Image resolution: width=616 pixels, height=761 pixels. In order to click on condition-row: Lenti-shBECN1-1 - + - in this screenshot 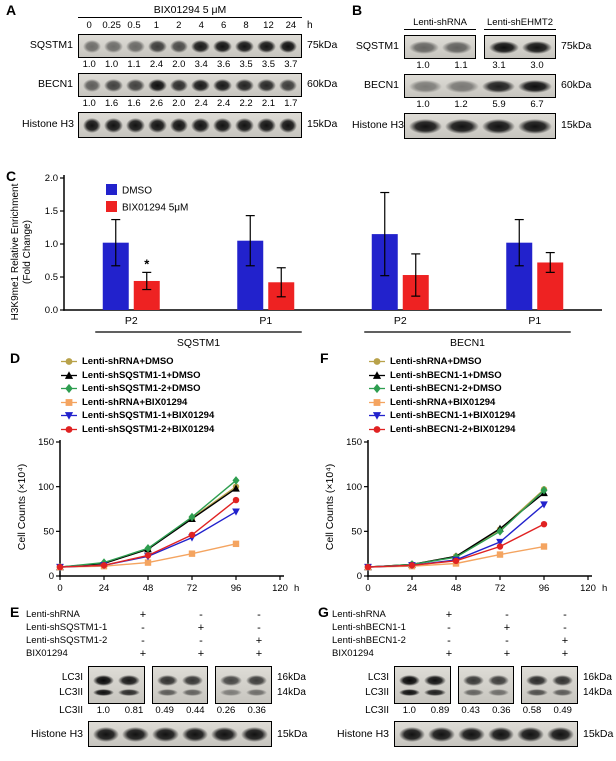, I will do `click(474, 627)`.